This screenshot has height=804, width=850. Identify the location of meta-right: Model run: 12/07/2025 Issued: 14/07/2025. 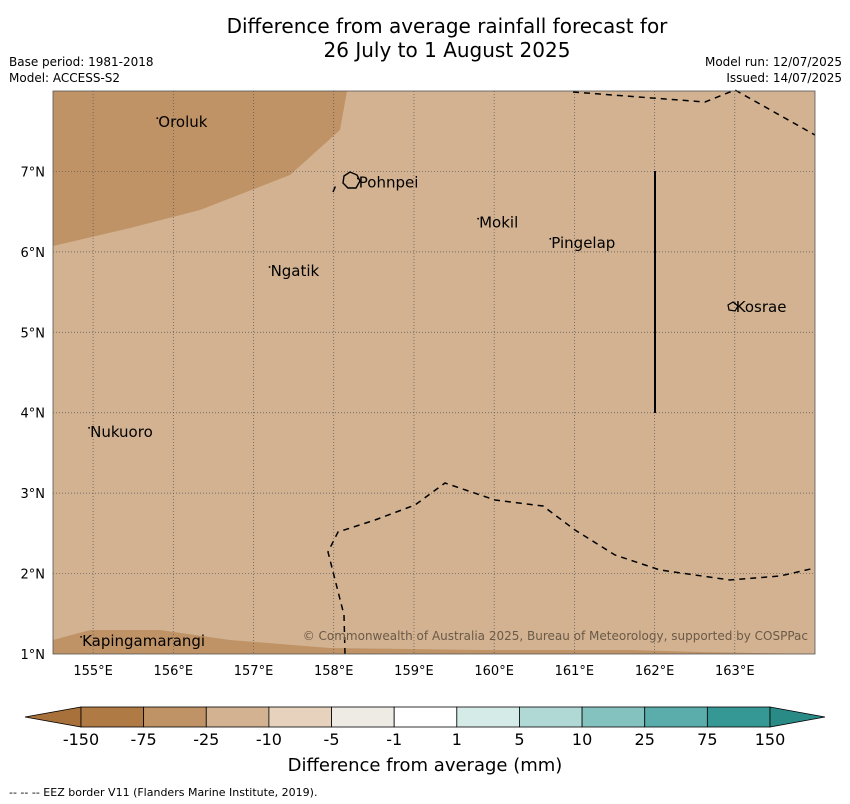
(773, 70).